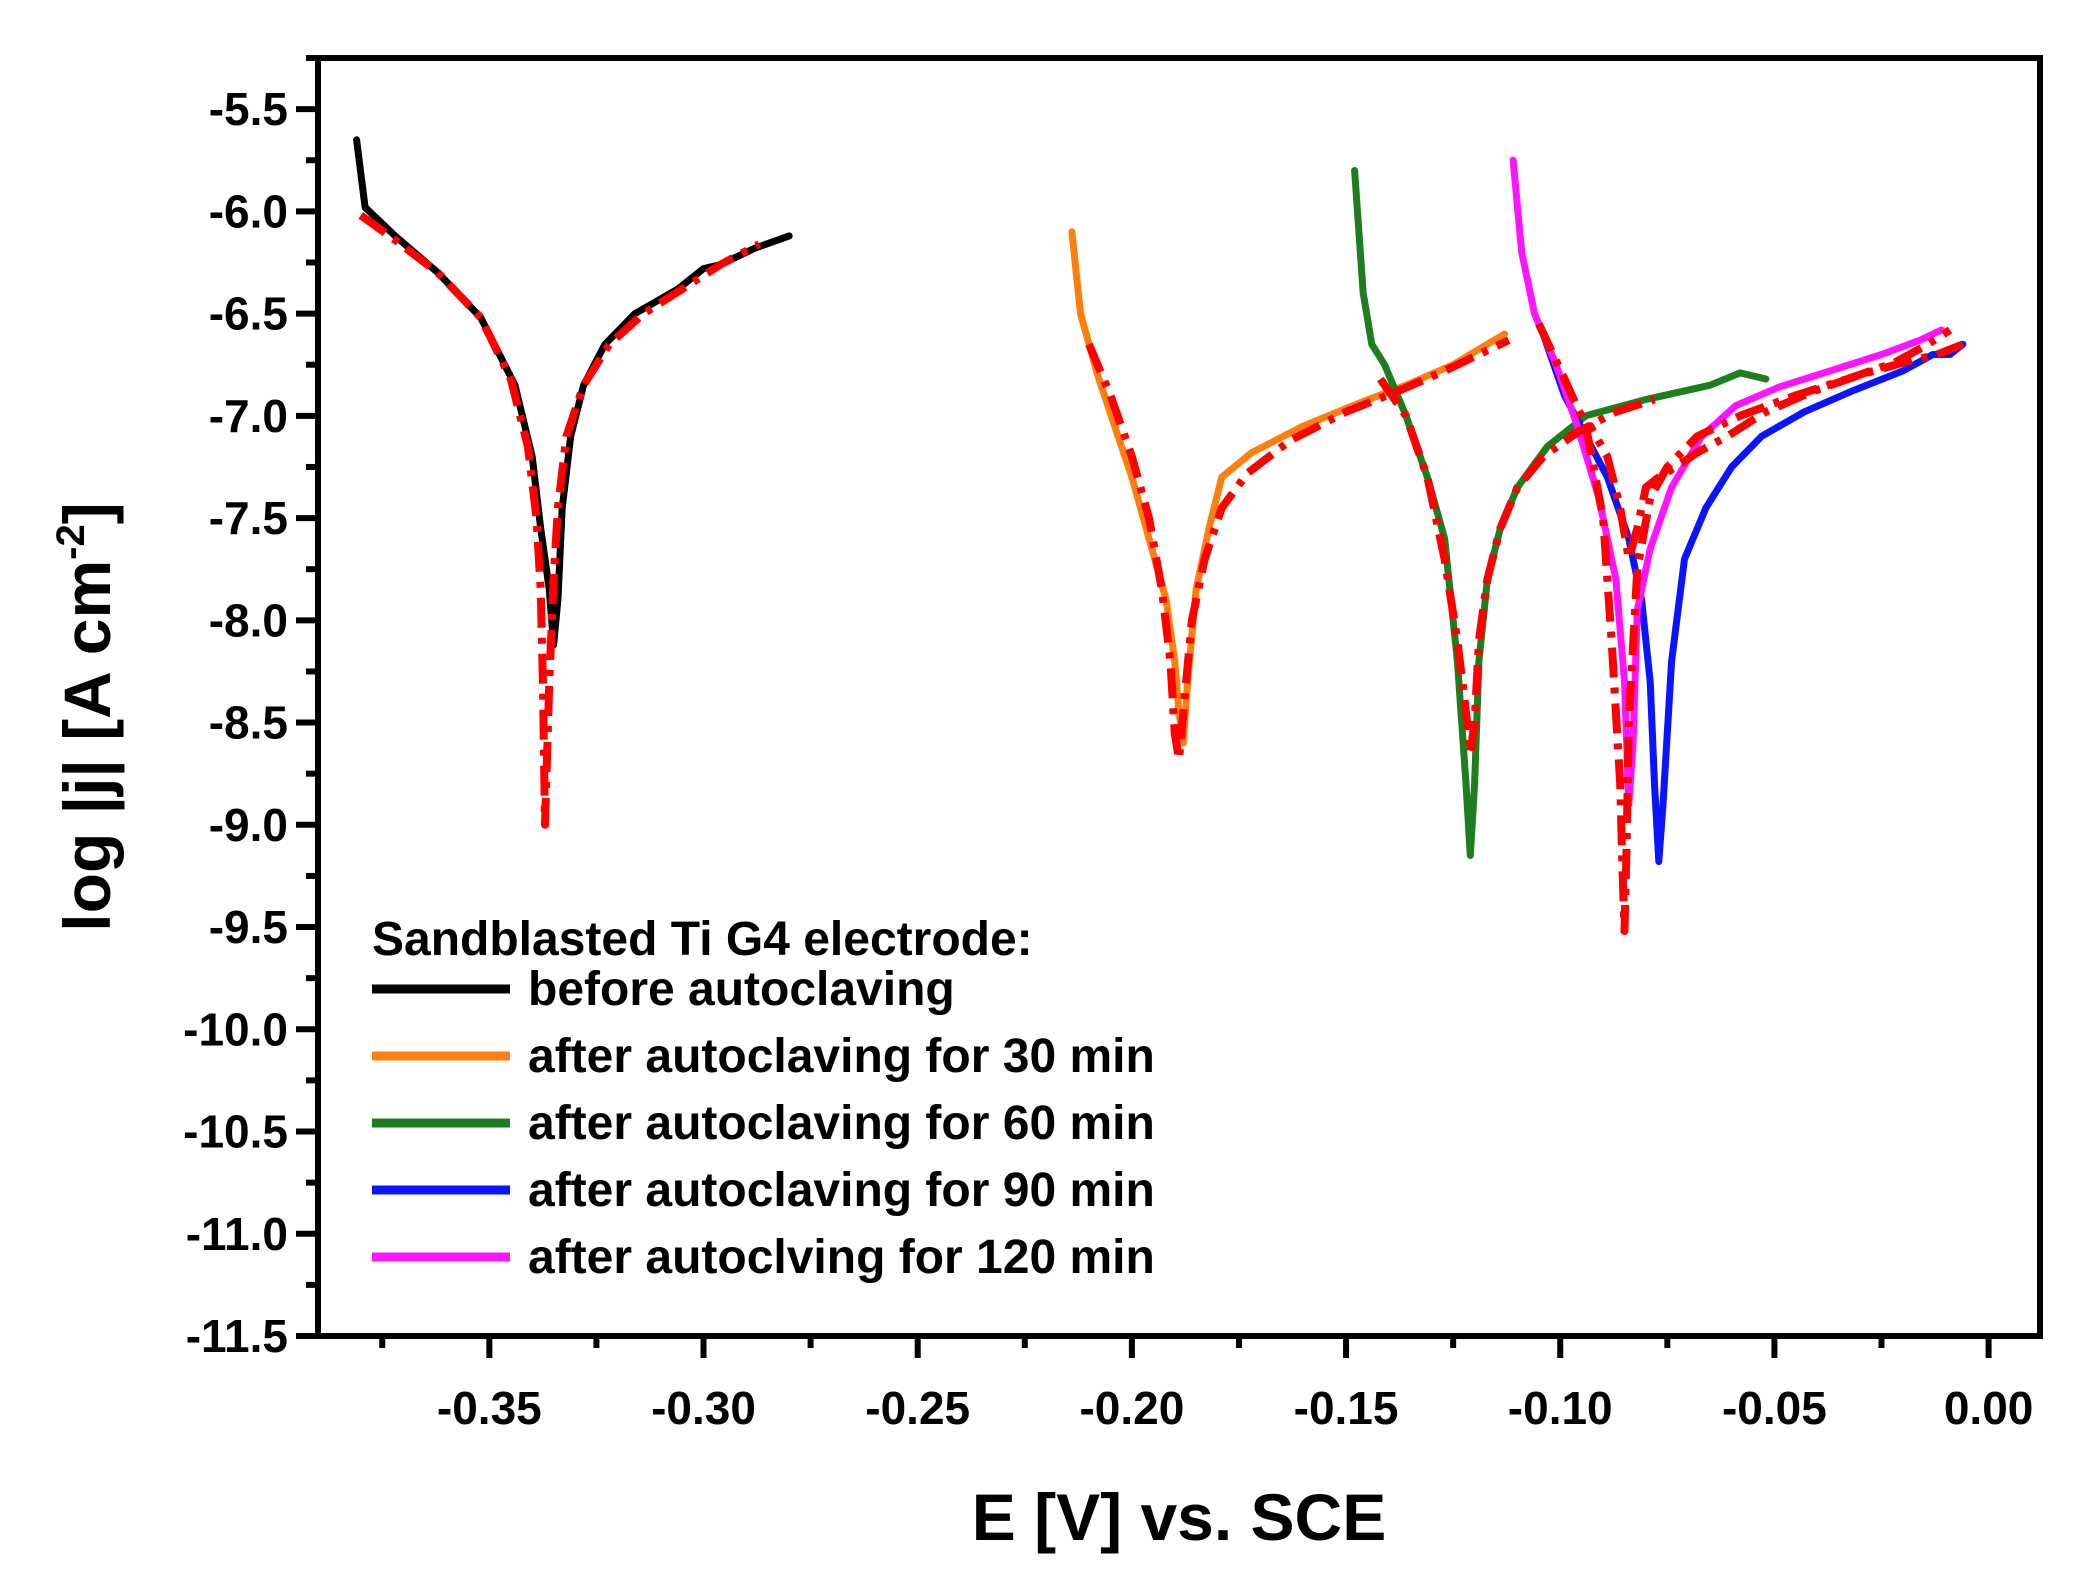  I want to click on y-axis-label-sup: -2, so click(71, 542).